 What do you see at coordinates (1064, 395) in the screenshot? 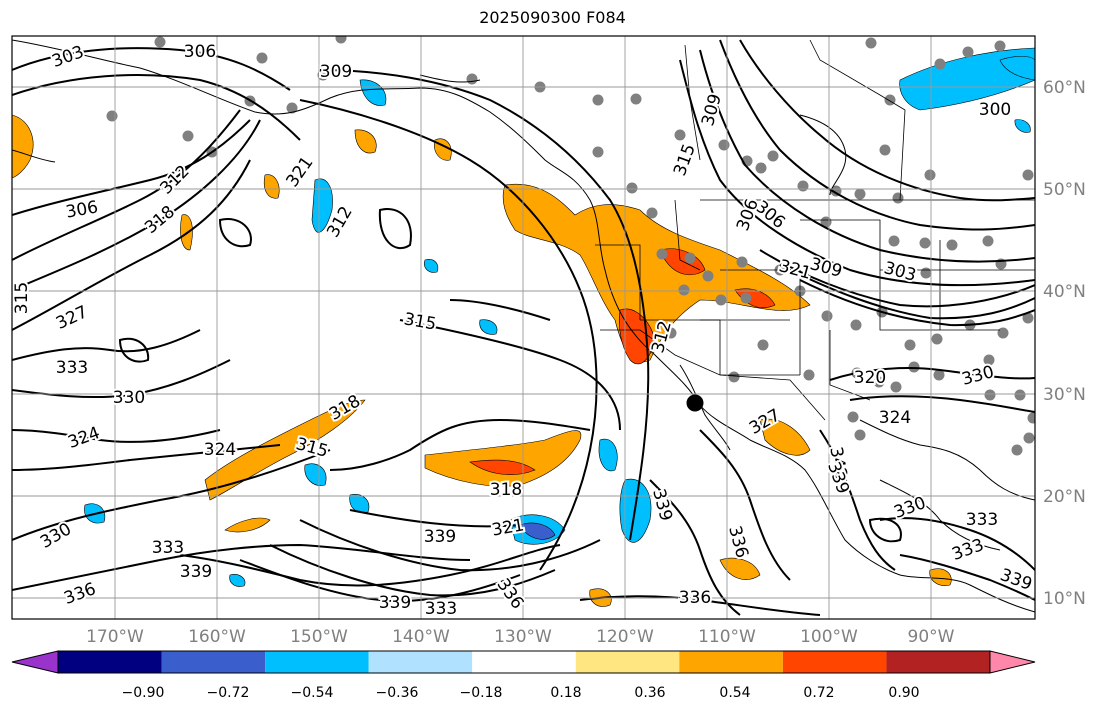
I see `lat-label: 30°N` at bounding box center [1064, 395].